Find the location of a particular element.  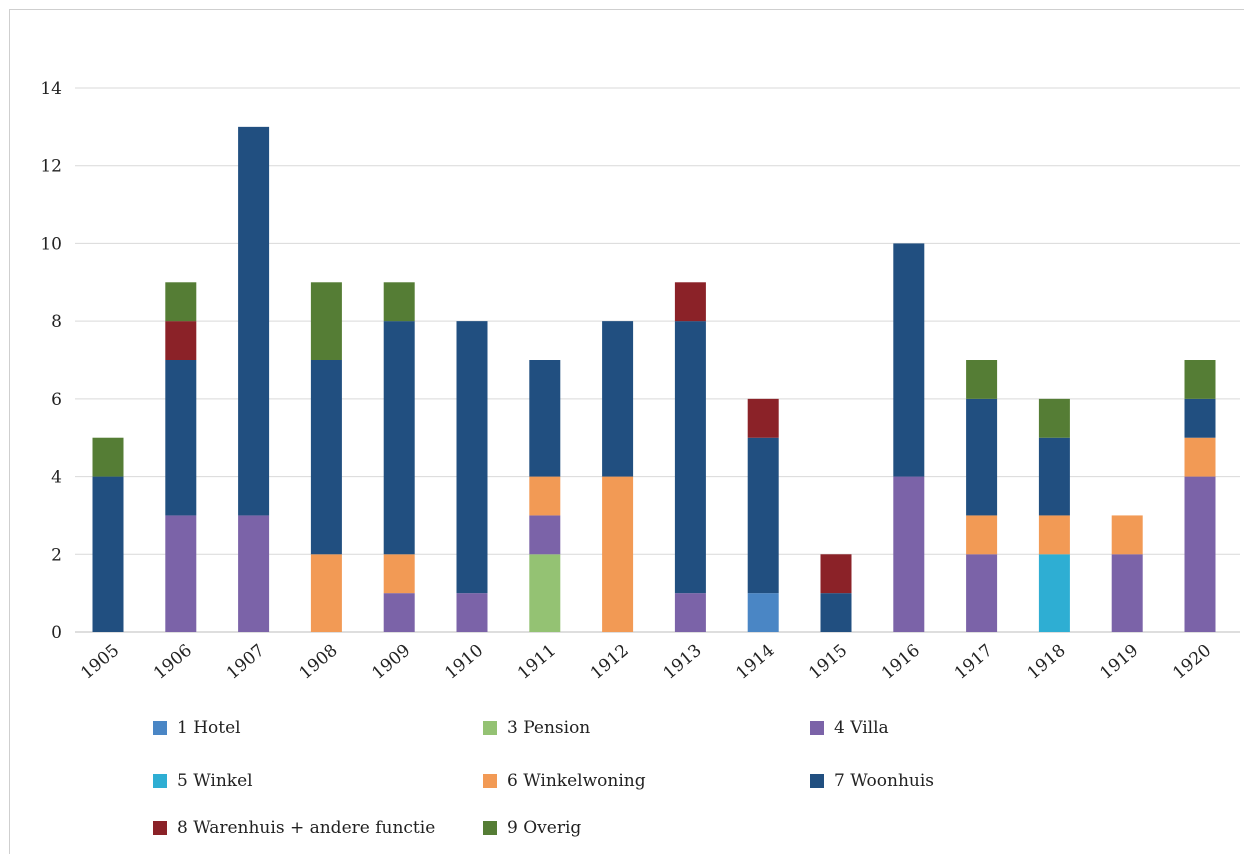

x-tick-label: 1912 is located at coordinates (610, 662).